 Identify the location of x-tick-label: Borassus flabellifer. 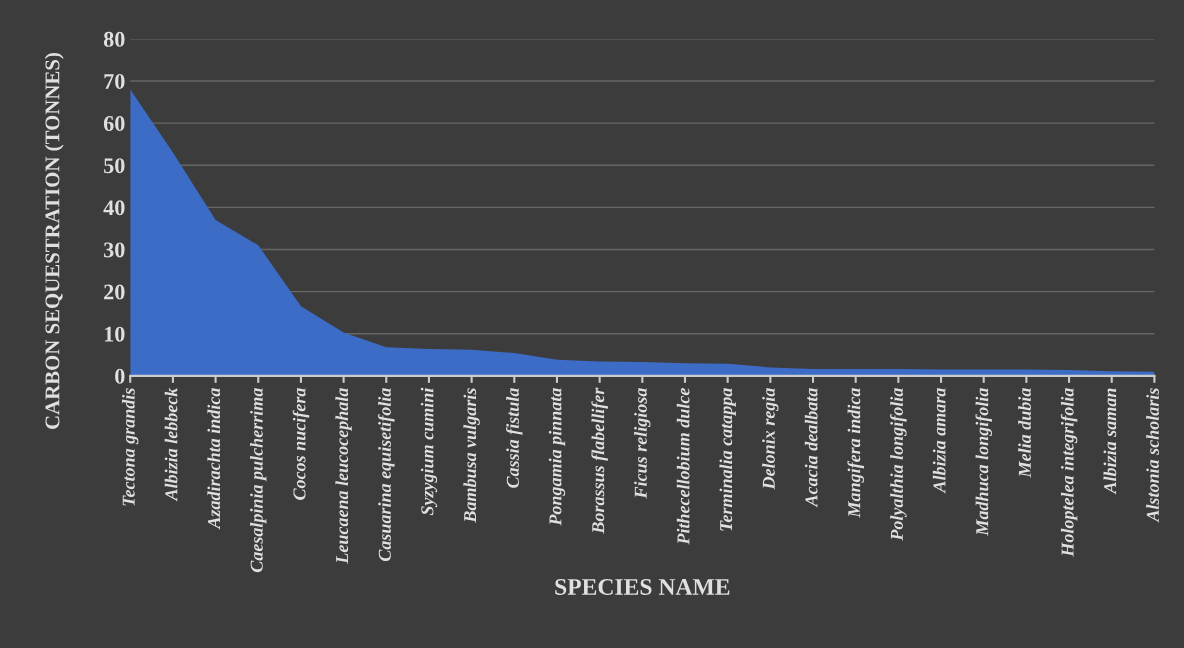
(599, 460).